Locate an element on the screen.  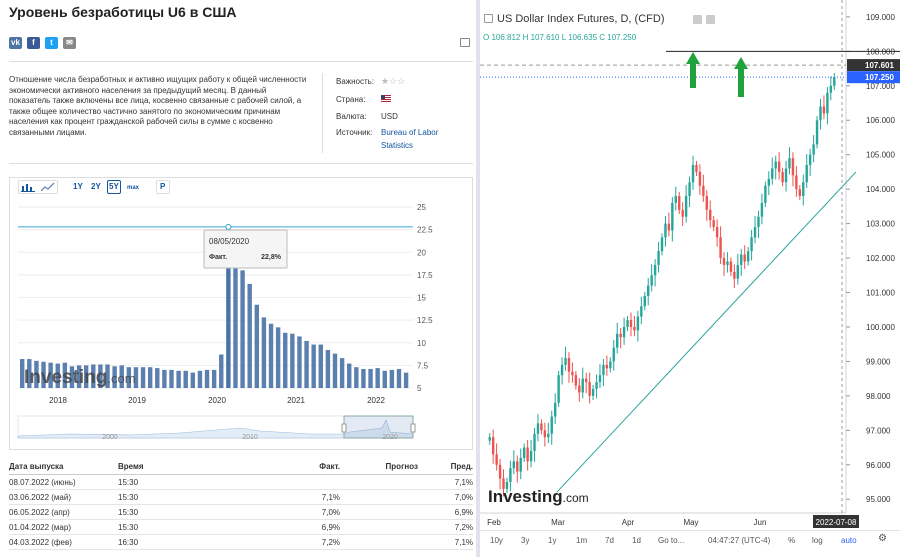
bar-chart-icon is located at coordinates (28, 187).